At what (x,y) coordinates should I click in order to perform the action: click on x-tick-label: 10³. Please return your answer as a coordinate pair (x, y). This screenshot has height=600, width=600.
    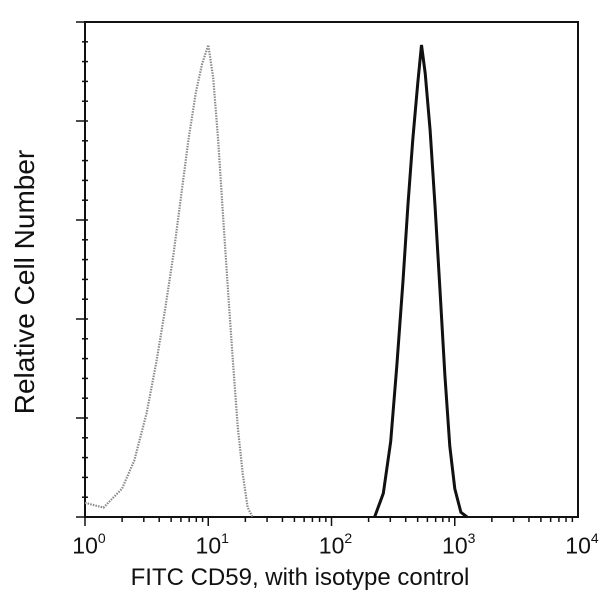
    Looking at the image, I should click on (459, 544).